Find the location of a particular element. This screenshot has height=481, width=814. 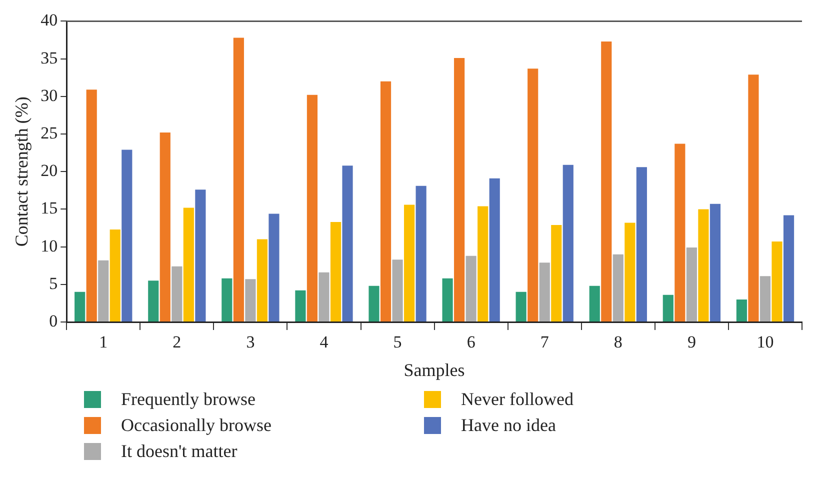

y-tick-label: 40 is located at coordinates (49, 20).